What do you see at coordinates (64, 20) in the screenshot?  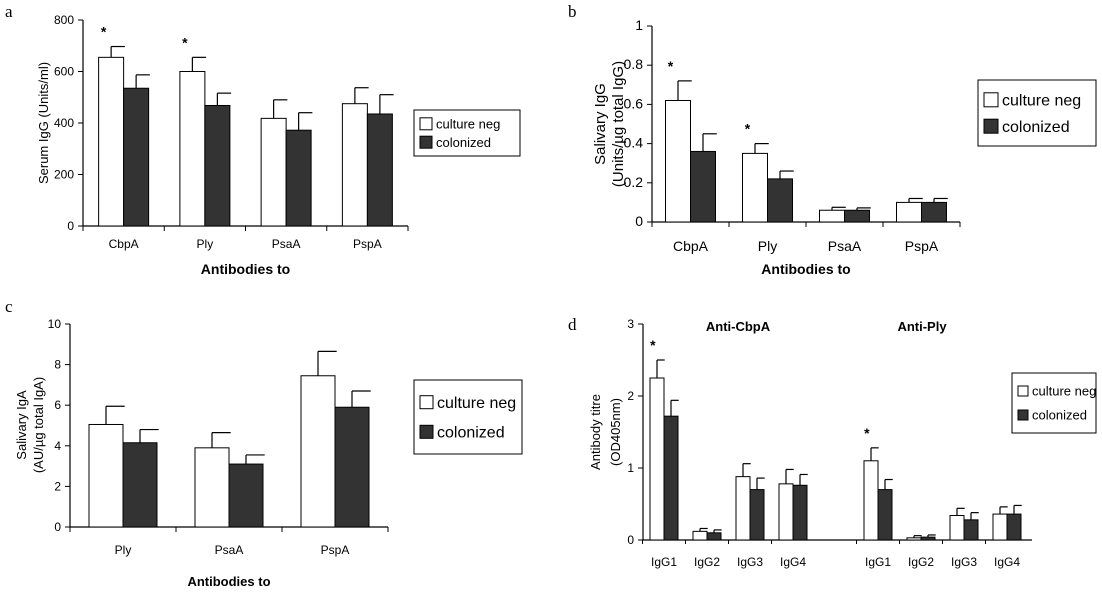 I see `y-tick-label: 800` at bounding box center [64, 20].